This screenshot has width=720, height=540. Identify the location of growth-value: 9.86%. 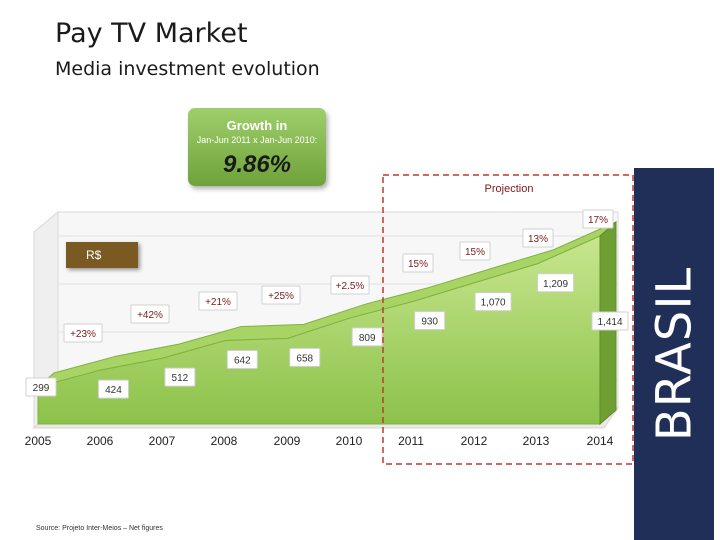
(257, 164).